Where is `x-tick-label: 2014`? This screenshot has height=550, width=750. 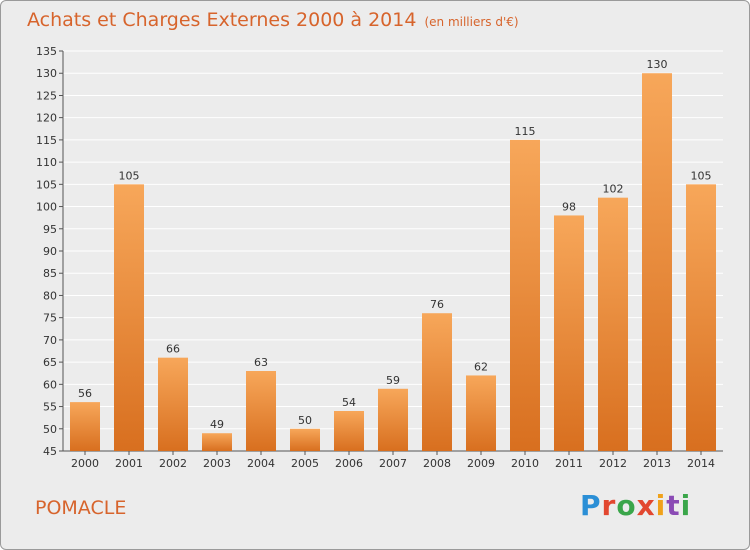
x-tick-label: 2014 is located at coordinates (701, 463).